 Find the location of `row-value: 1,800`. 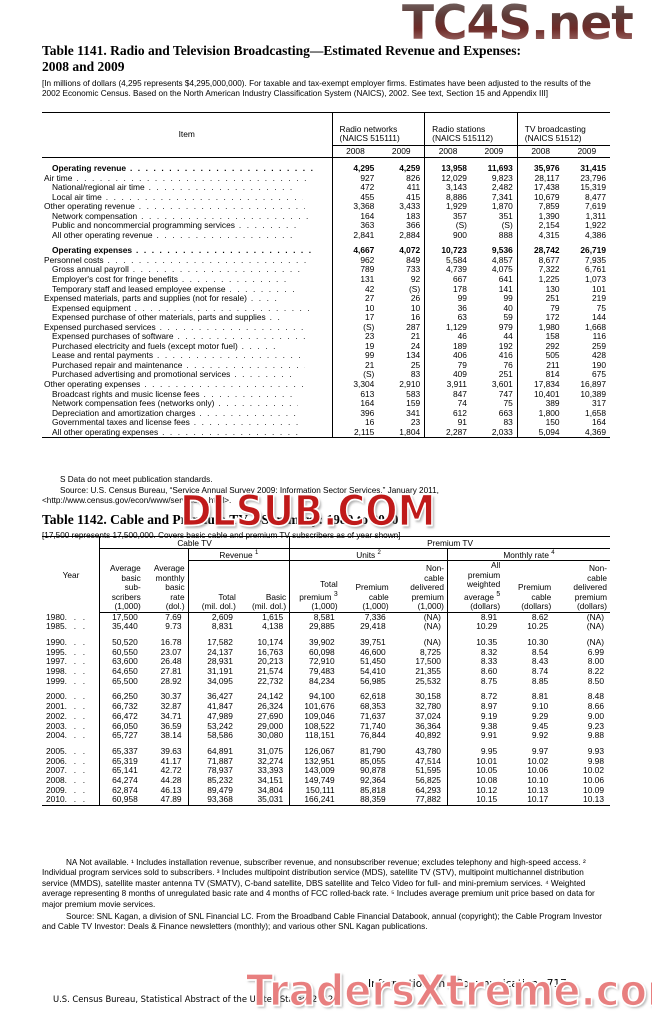

row-value: 1,800 is located at coordinates (540, 413).